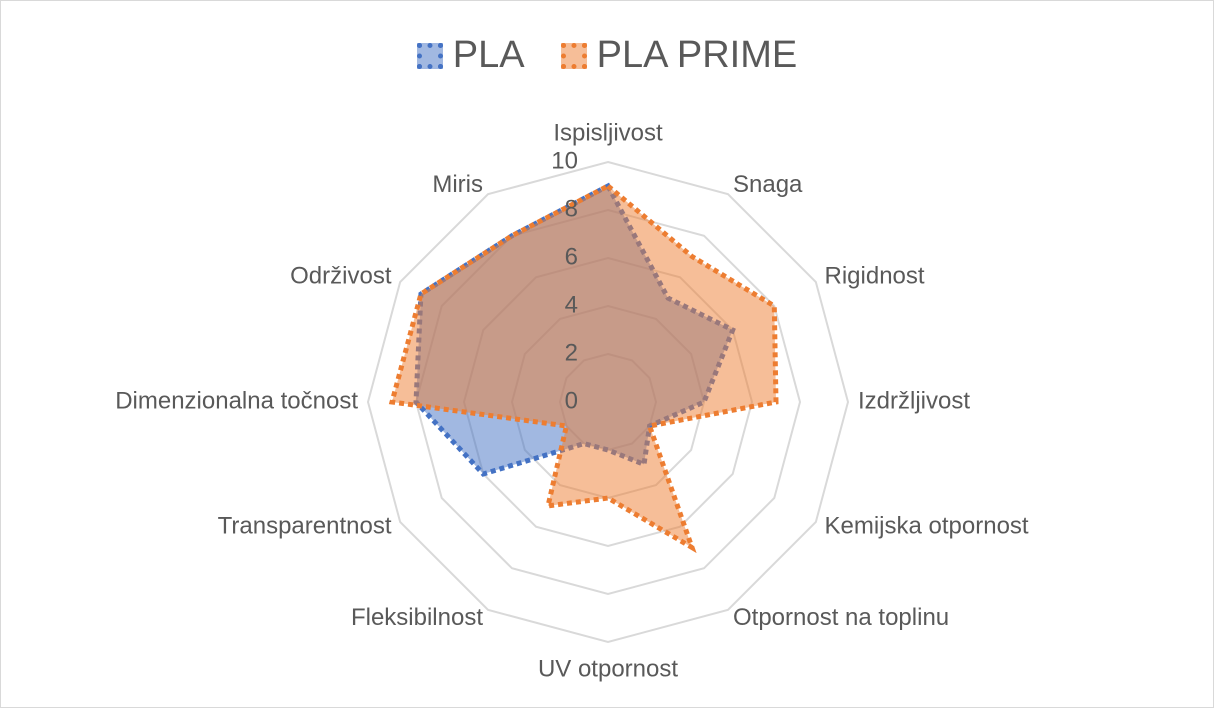  I want to click on tick-label: 6, so click(571, 256).